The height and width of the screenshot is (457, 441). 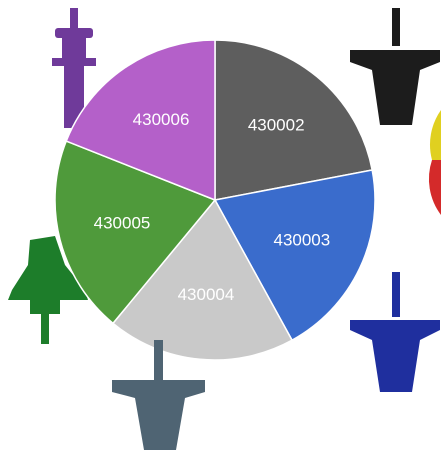 What do you see at coordinates (122, 222) in the screenshot?
I see `slice-label: 430005` at bounding box center [122, 222].